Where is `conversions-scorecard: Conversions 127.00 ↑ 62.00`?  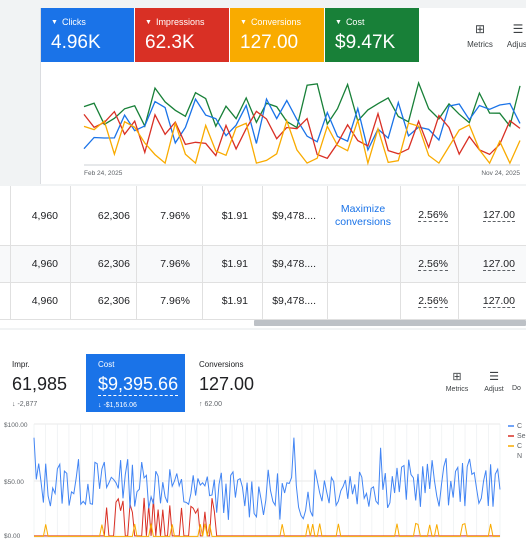
conversions-scorecard: Conversions 127.00 ↑ 62.00 is located at coordinates (235, 383).